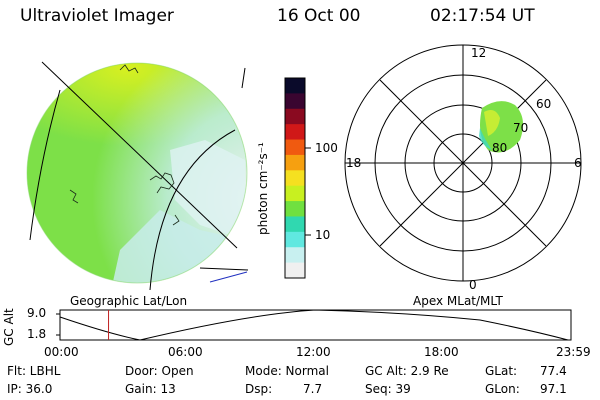  I want to click on meta-glon-value: 97.1, so click(553, 389).